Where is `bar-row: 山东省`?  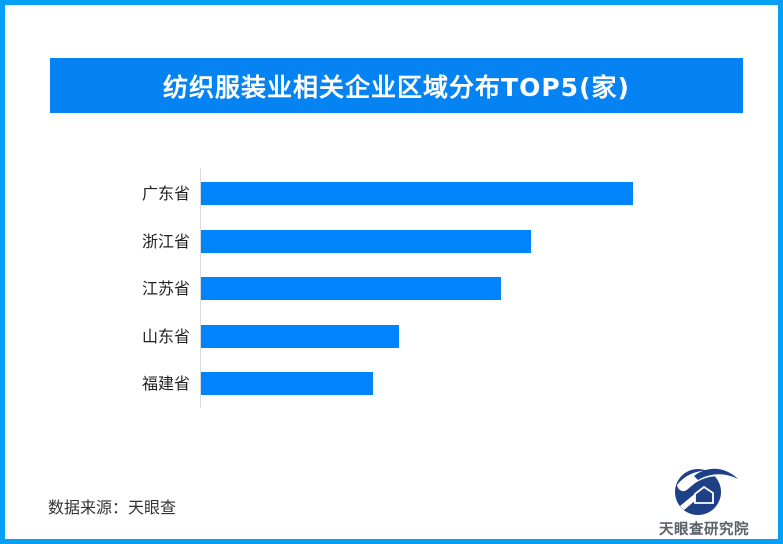 bar-row: 山东省 is located at coordinates (390, 336).